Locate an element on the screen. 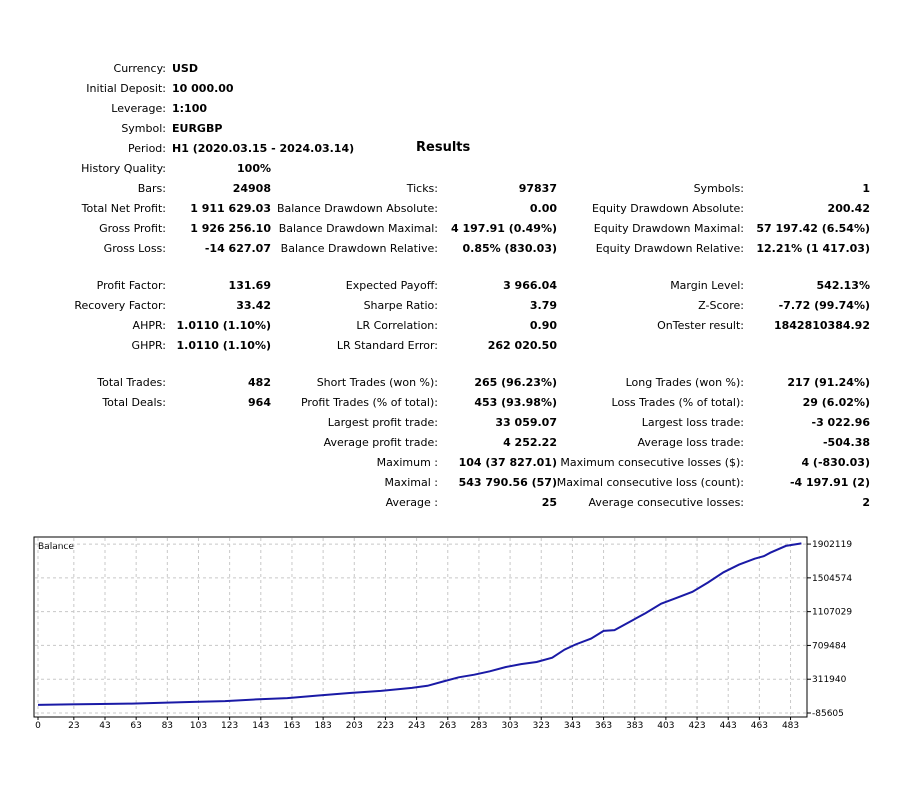 The image size is (900, 800). stat-value: 24908 is located at coordinates (251, 188).